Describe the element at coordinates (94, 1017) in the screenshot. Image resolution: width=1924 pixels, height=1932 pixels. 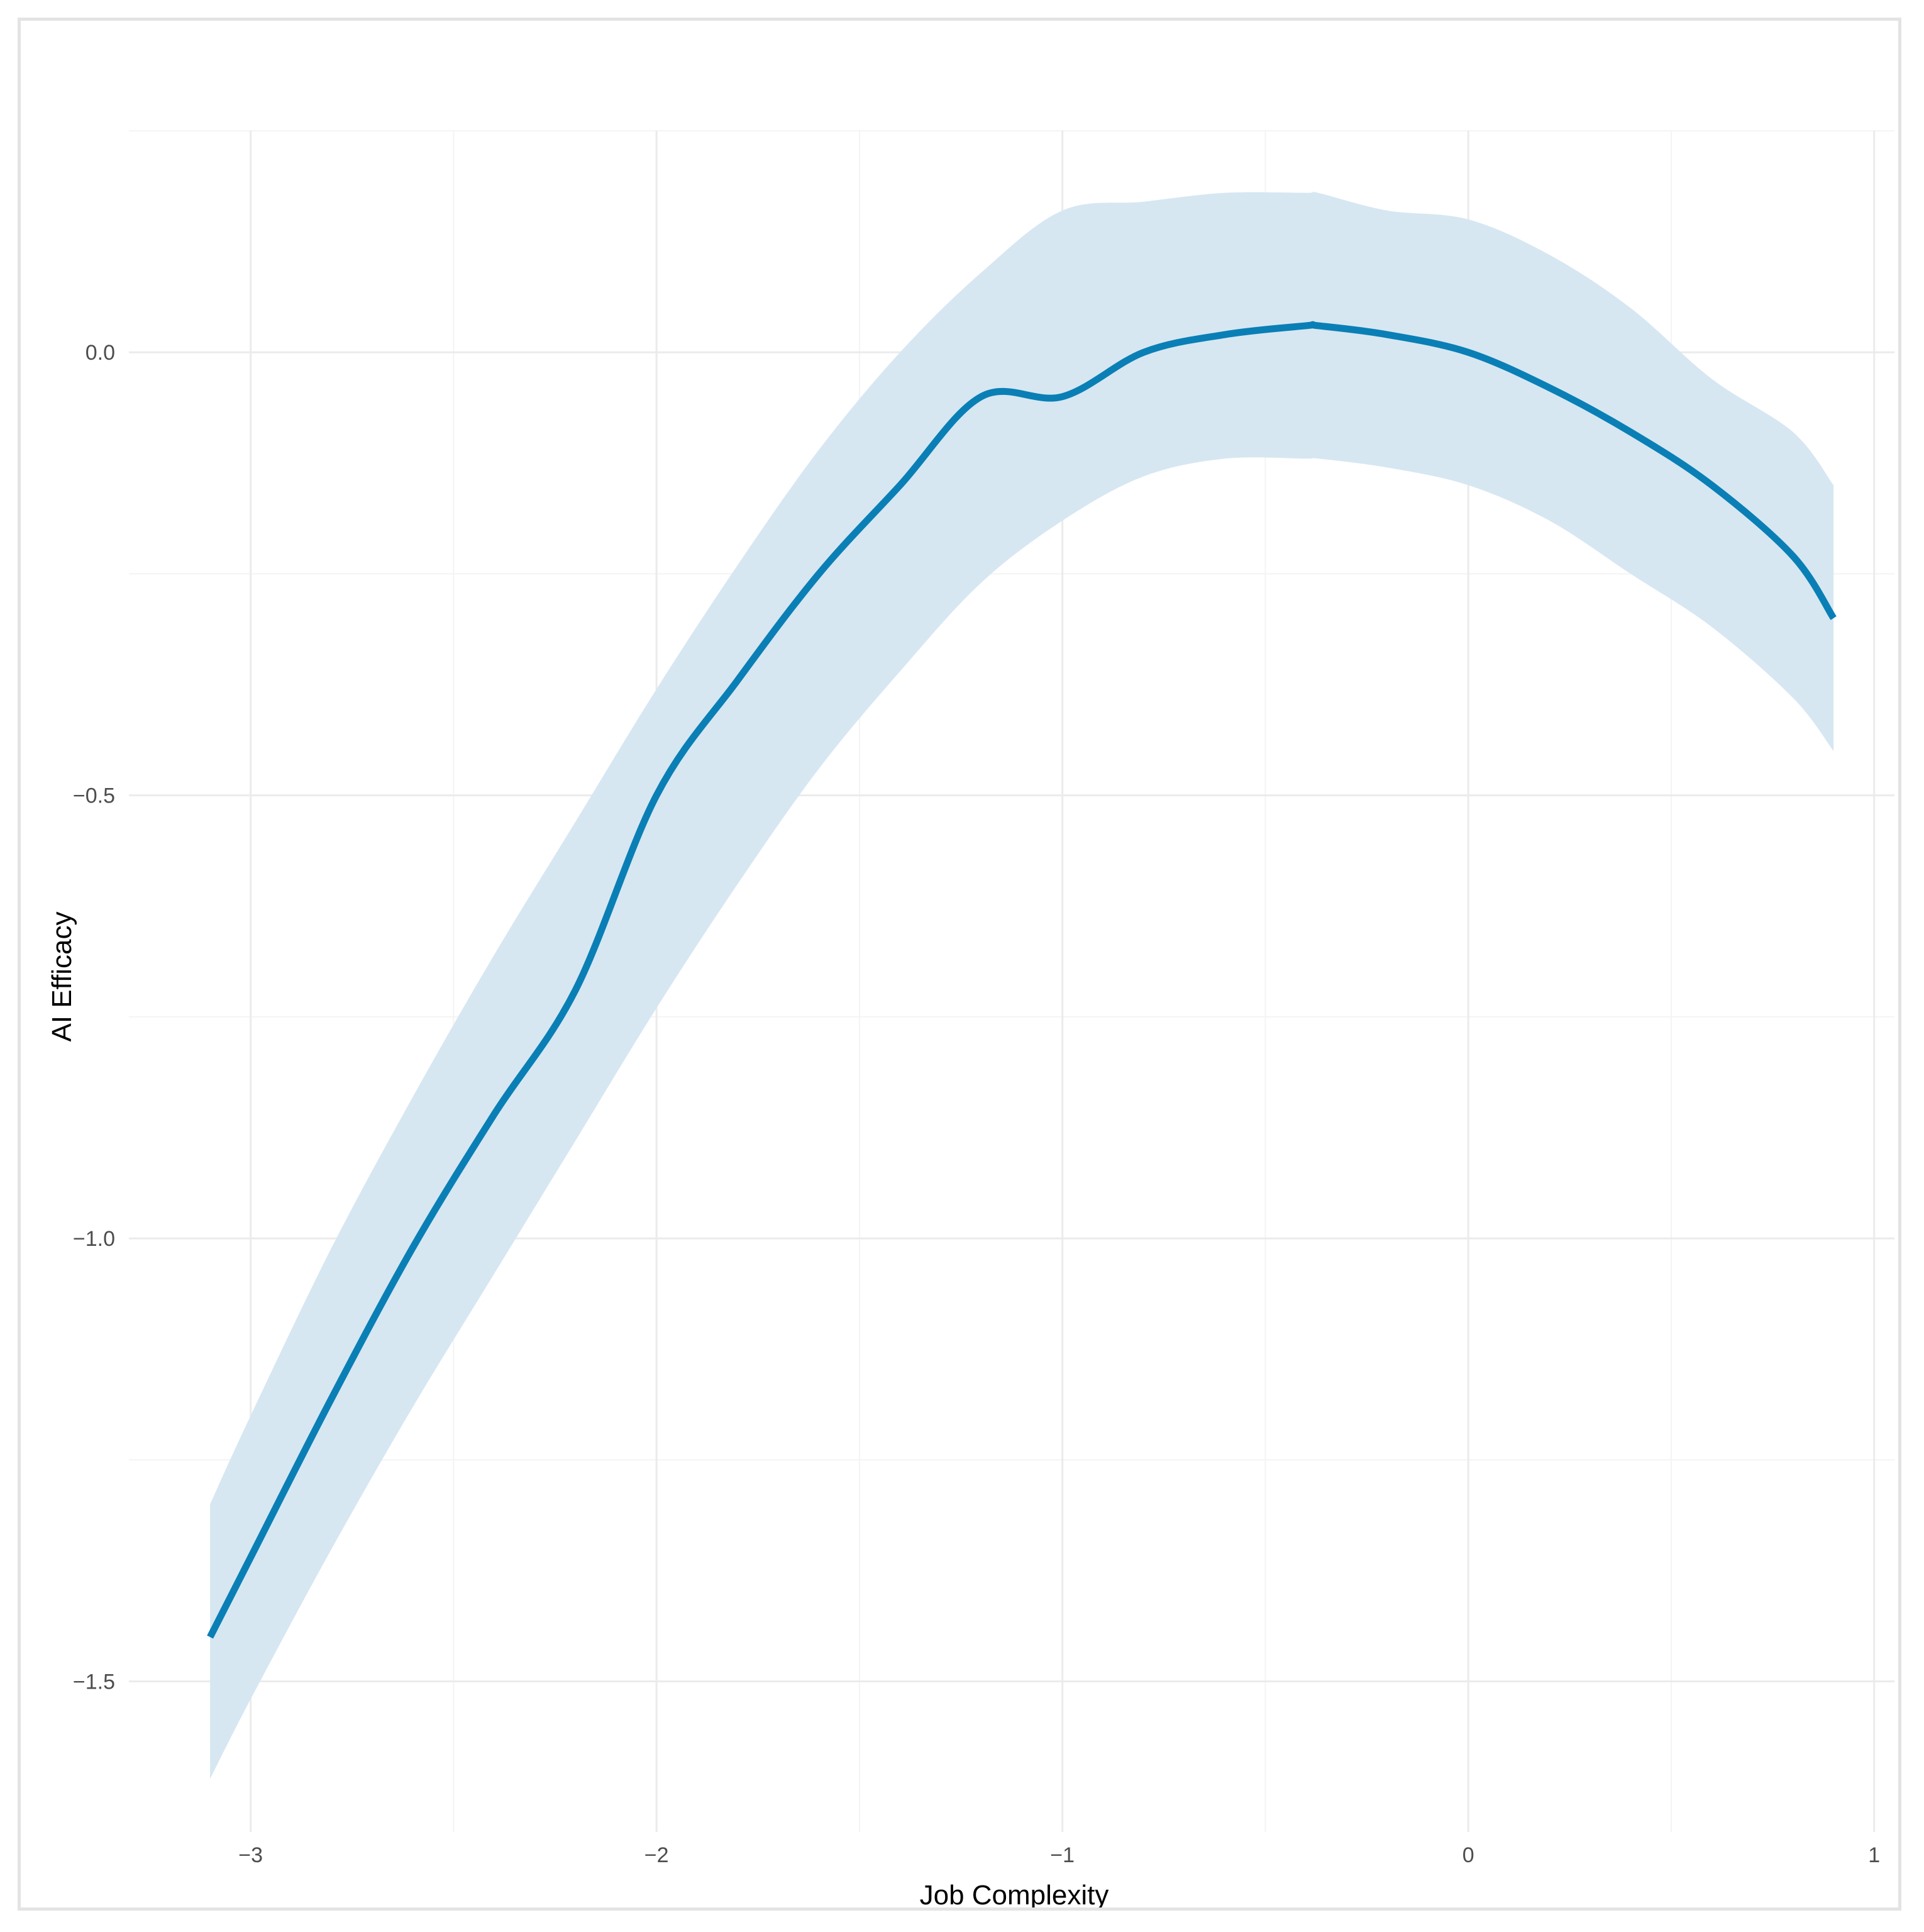
I see `y-tick-labels: −1.5 −1.0 −0.5 0.0` at that location.